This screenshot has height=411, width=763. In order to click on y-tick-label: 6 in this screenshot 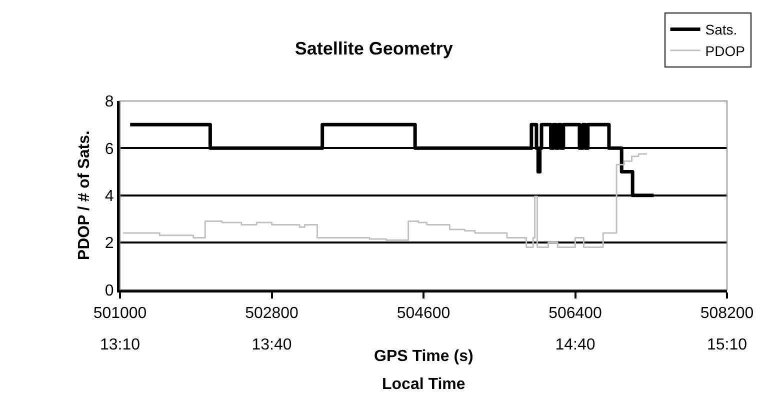, I will do `click(109, 149)`.